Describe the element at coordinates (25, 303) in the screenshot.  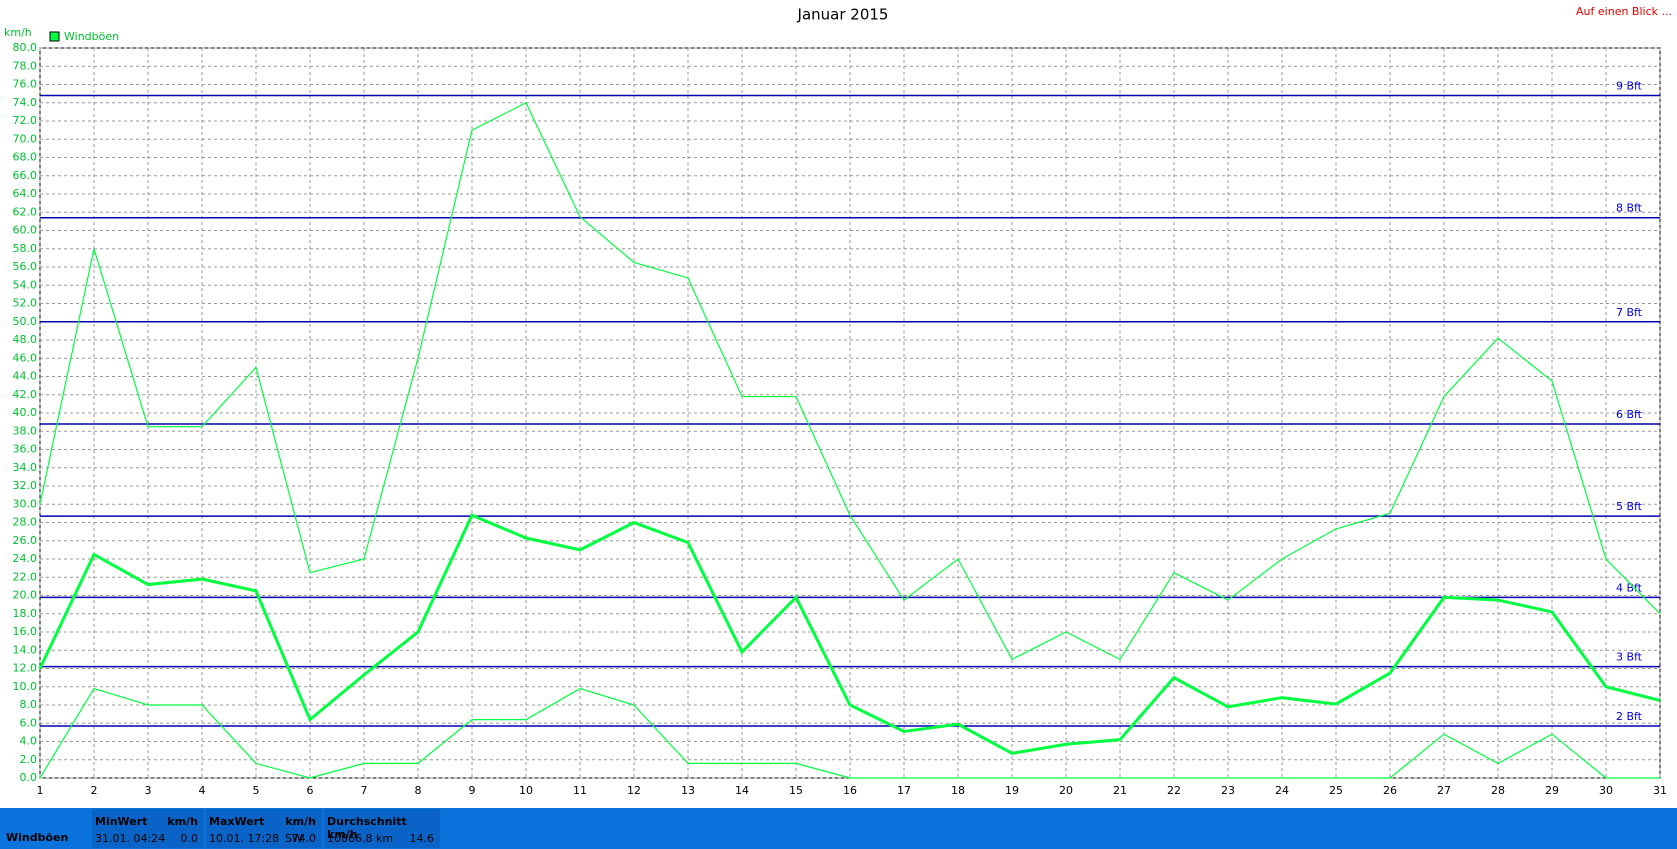
I see `y-tick-label: 52.0` at that location.